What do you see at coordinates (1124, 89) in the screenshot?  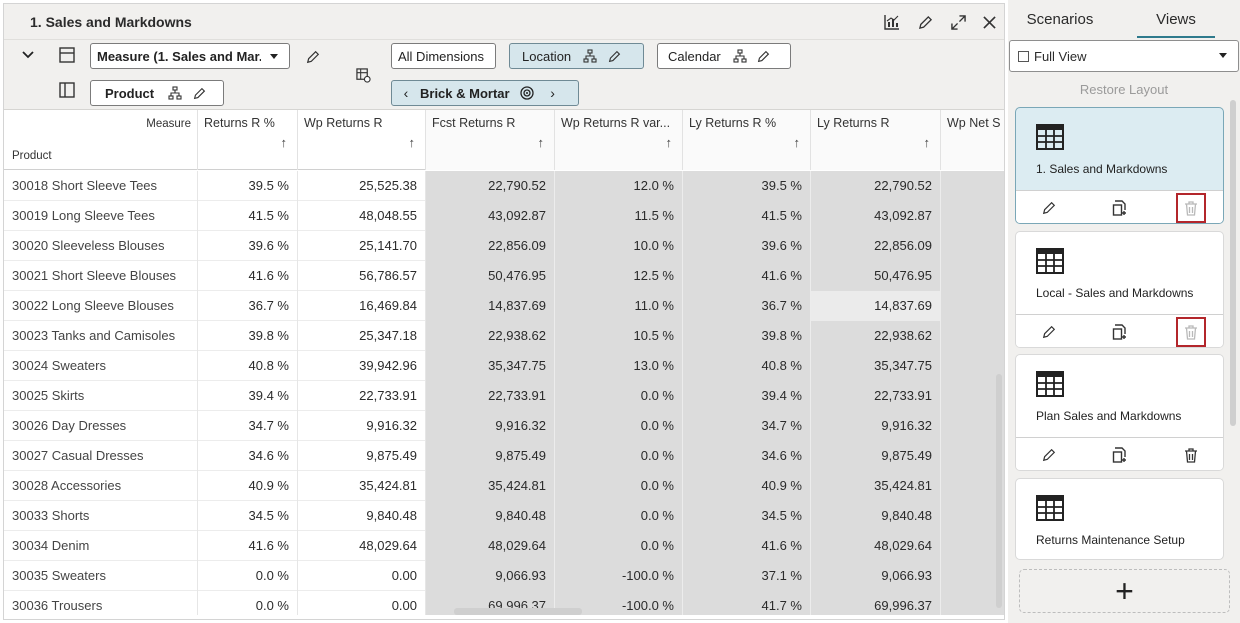 I see `restore-layout-link: Restore Layout` at bounding box center [1124, 89].